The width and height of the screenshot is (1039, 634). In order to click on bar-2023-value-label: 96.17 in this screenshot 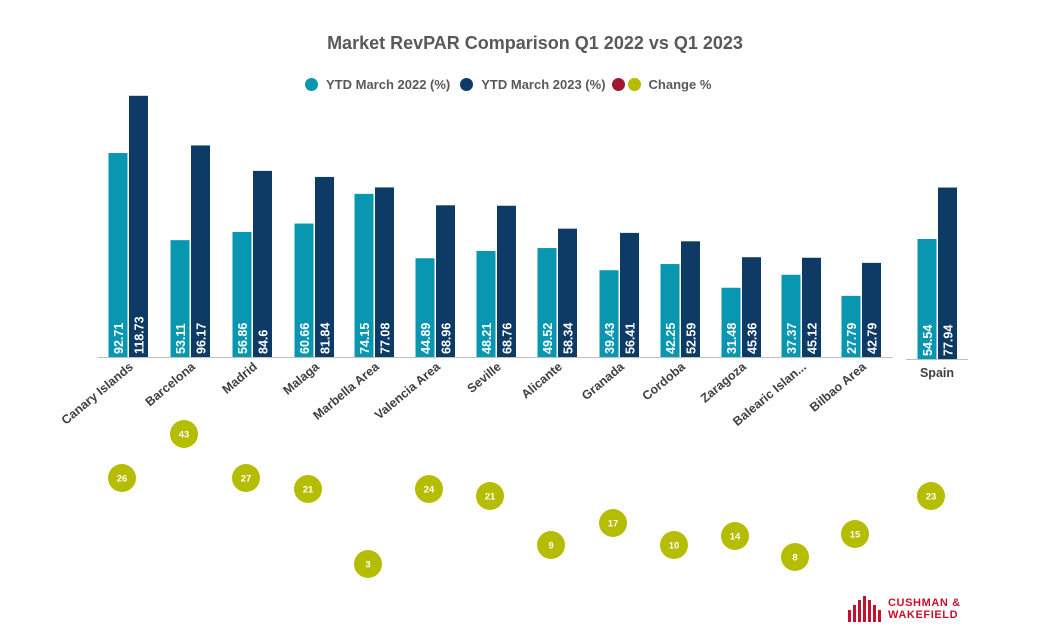, I will do `click(202, 338)`.